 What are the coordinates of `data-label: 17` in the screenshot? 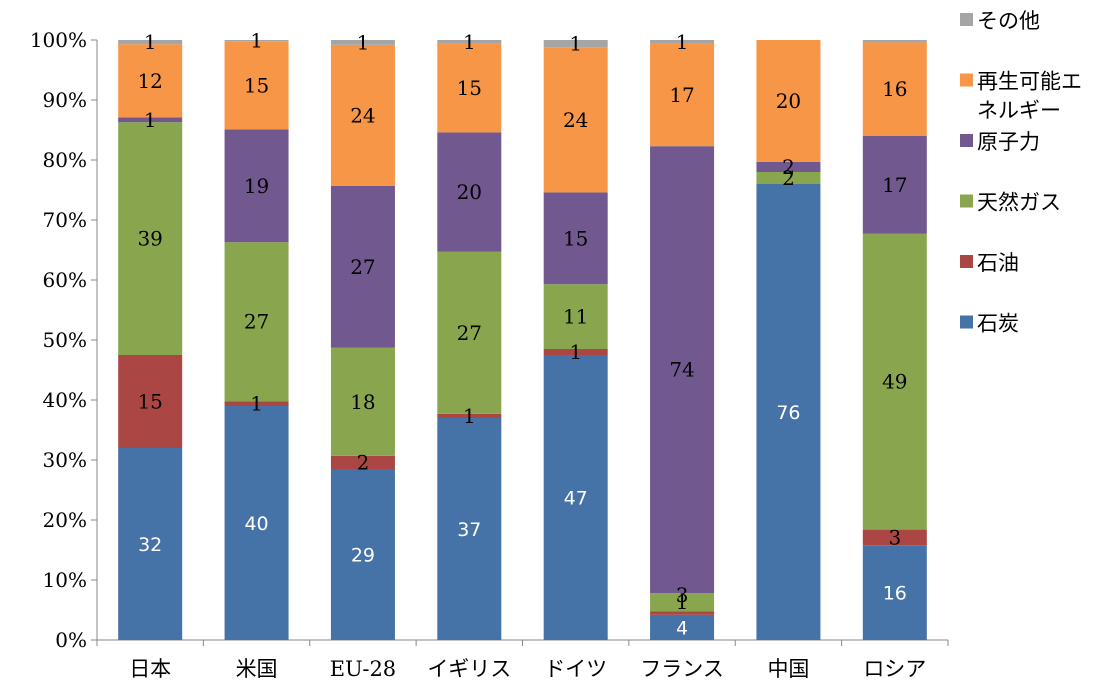 It's located at (681, 95).